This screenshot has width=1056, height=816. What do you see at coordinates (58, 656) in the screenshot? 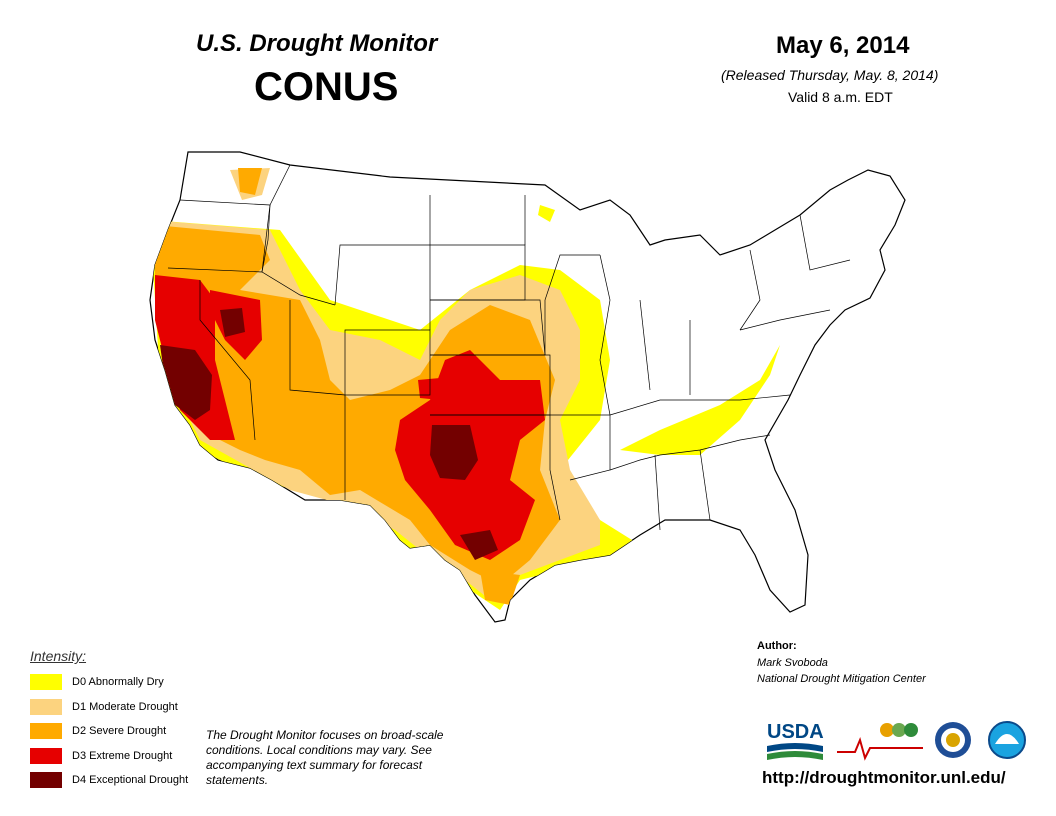
I see `legend-title: Intensity:` at bounding box center [58, 656].